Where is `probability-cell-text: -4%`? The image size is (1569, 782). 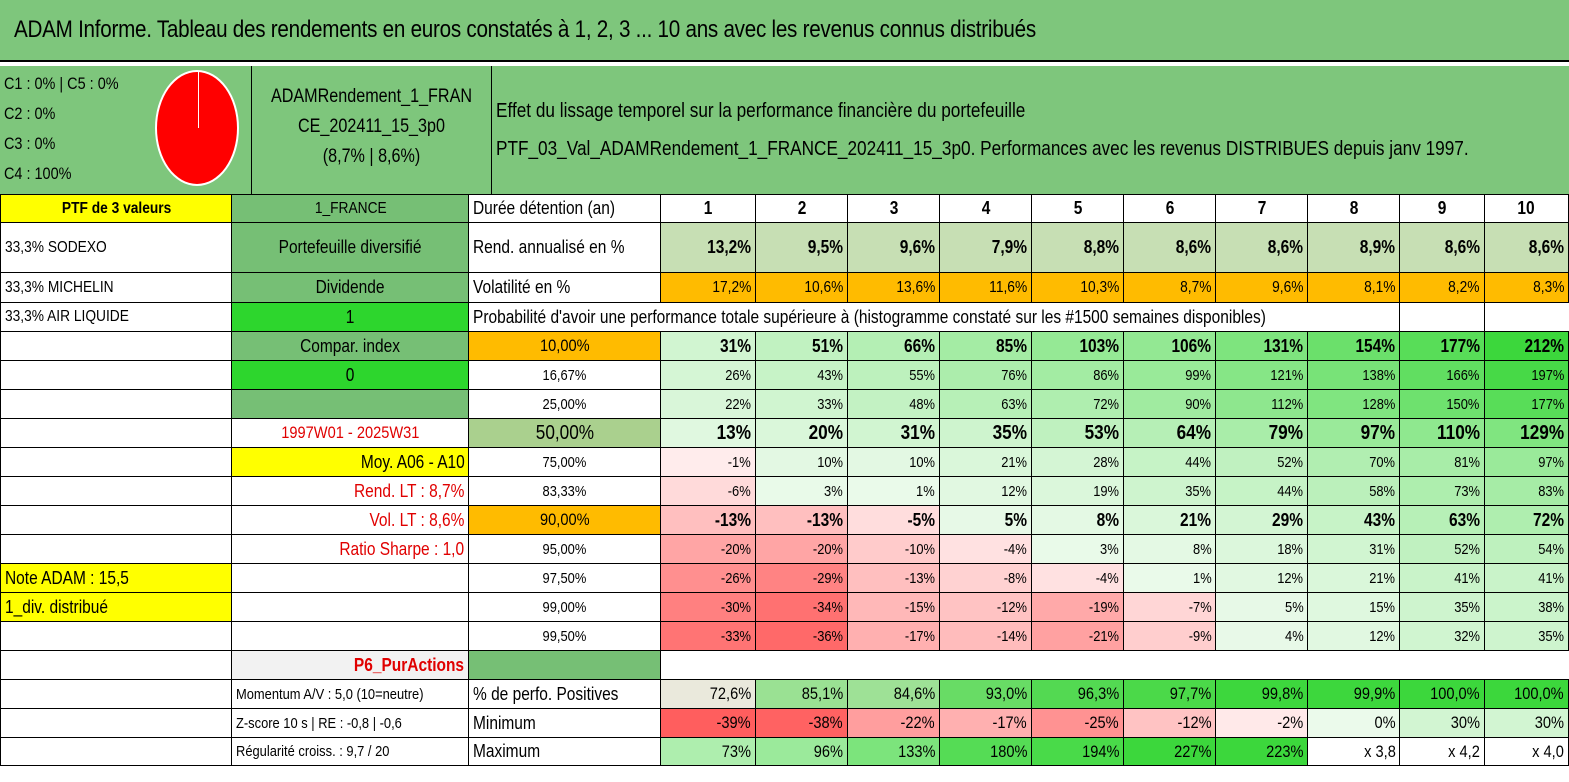 probability-cell-text: -4% is located at coordinates (1108, 578).